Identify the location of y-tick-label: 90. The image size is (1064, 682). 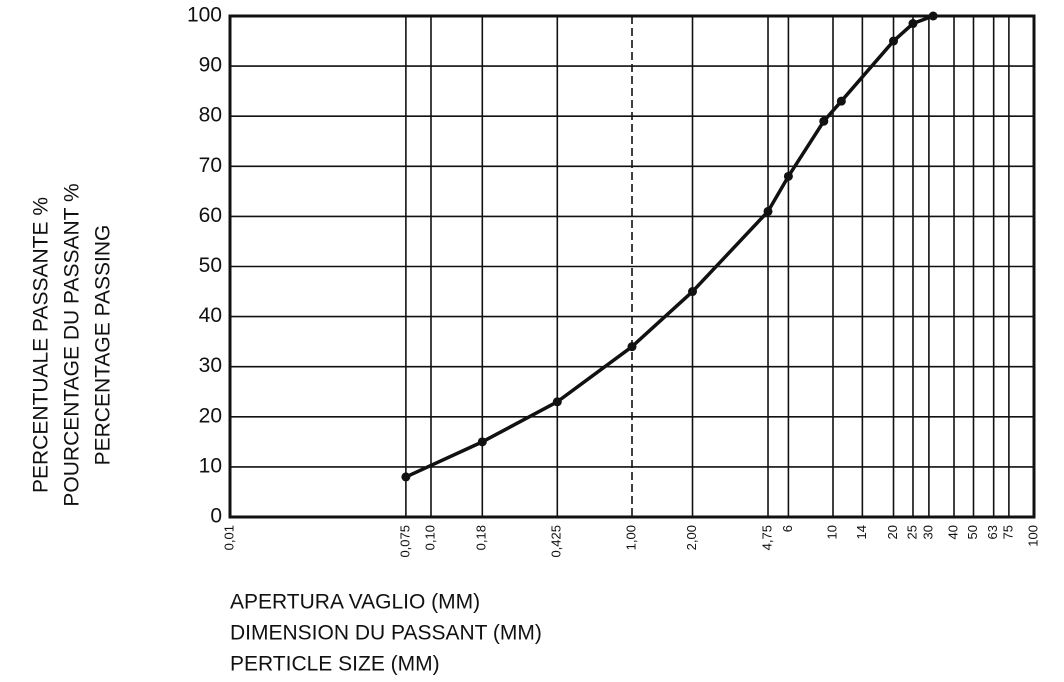
(210, 65).